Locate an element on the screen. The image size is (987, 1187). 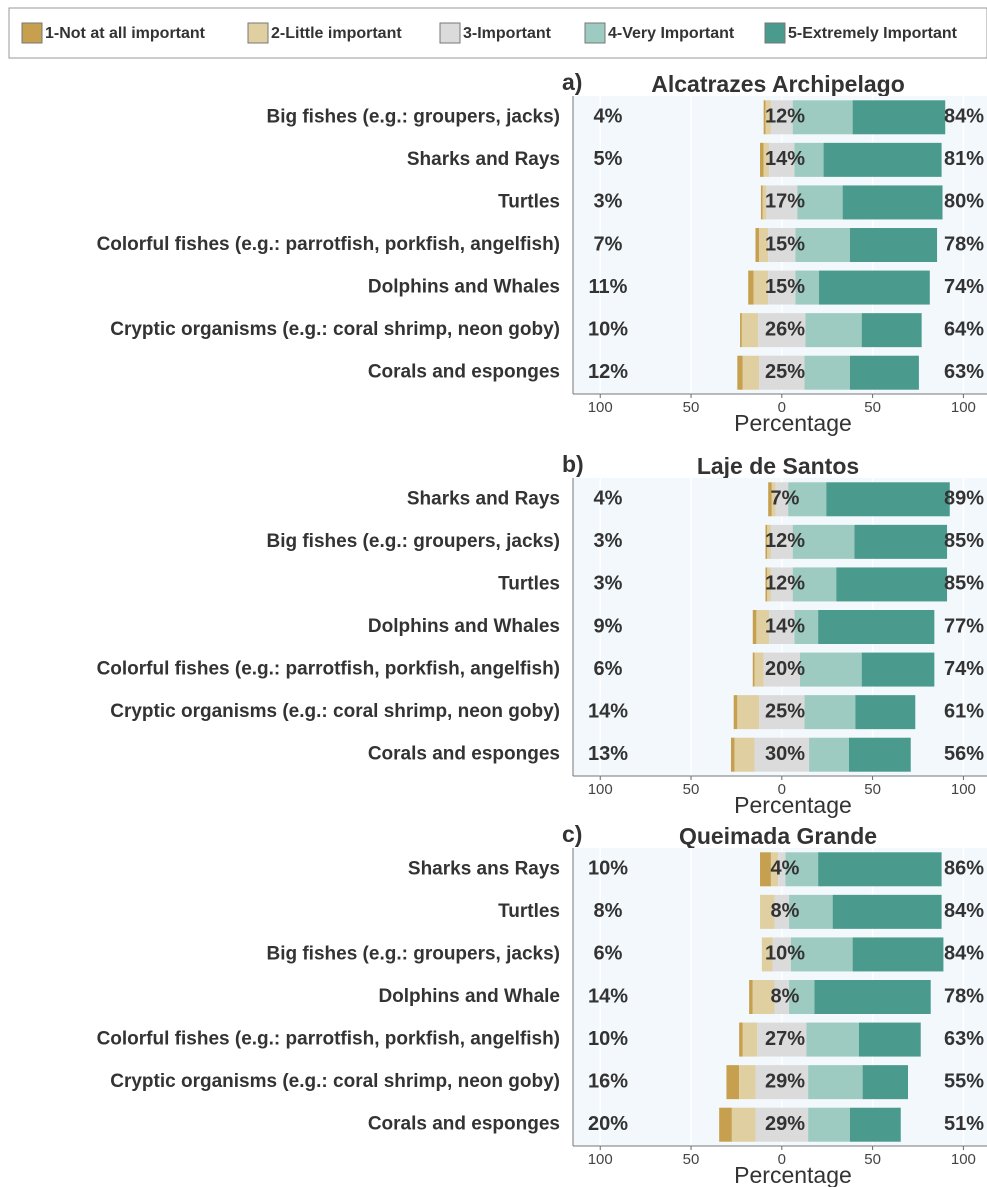
neutral-label: 8% is located at coordinates (785, 996).